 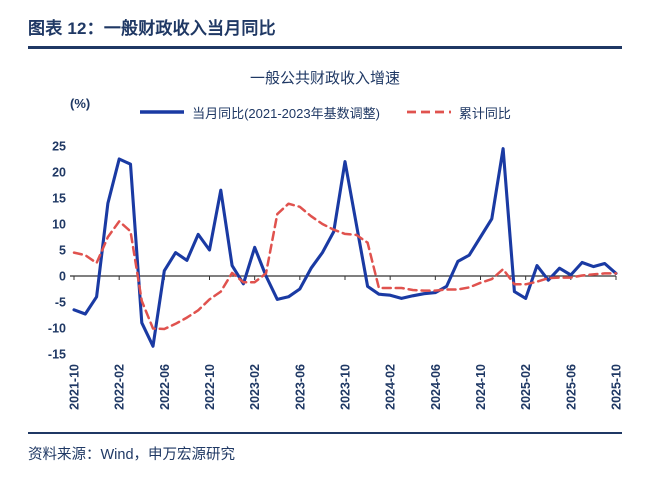 I want to click on svg-text: 2024-06, so click(x=436, y=387).